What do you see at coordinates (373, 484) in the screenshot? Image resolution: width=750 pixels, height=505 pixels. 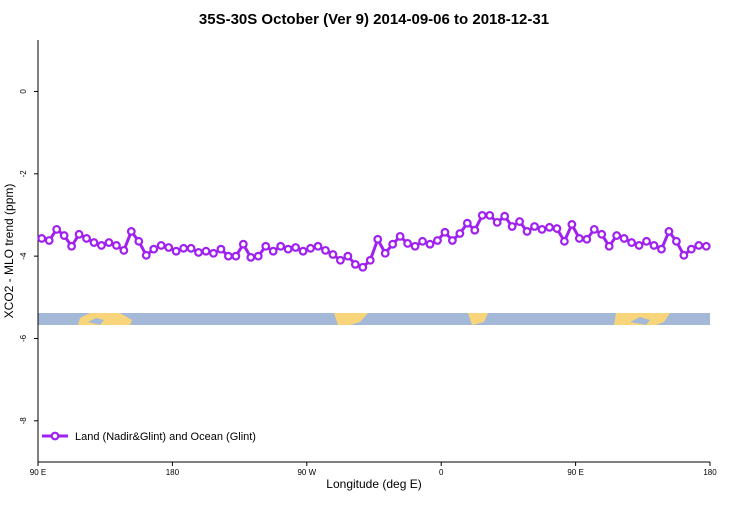 I see `x-axis-label: Longitude (deg E)` at bounding box center [373, 484].